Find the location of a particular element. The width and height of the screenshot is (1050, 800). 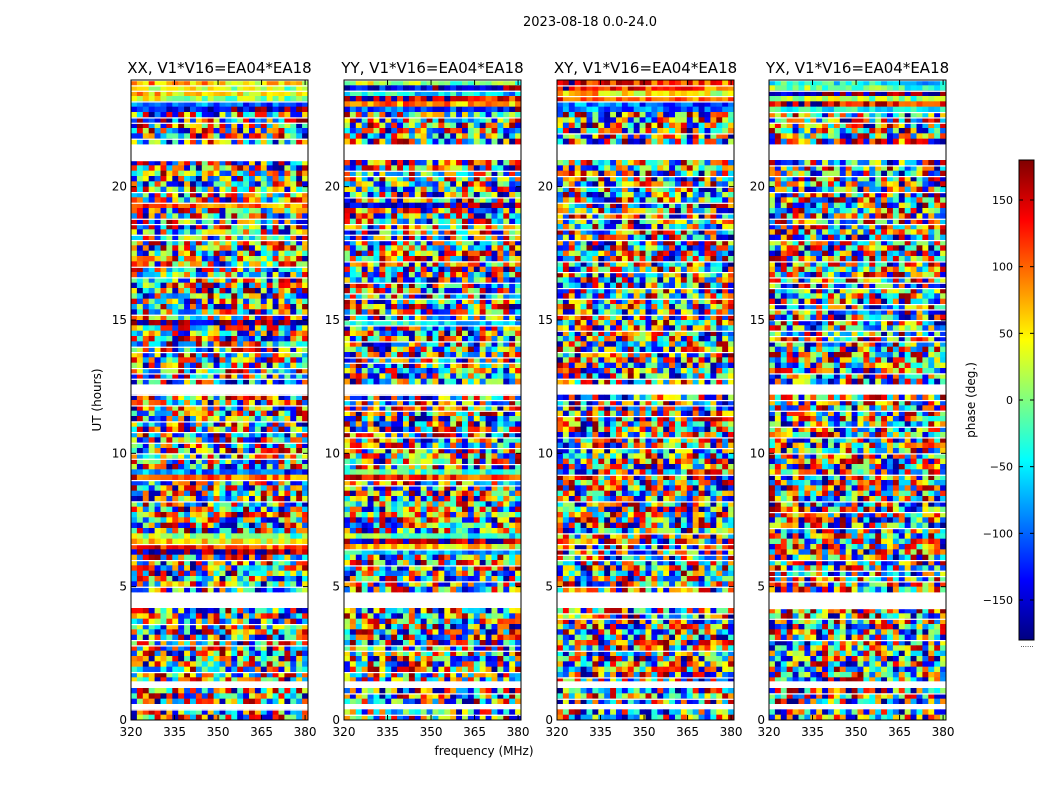

colorbar-tick-label: −100 is located at coordinates (998, 533).